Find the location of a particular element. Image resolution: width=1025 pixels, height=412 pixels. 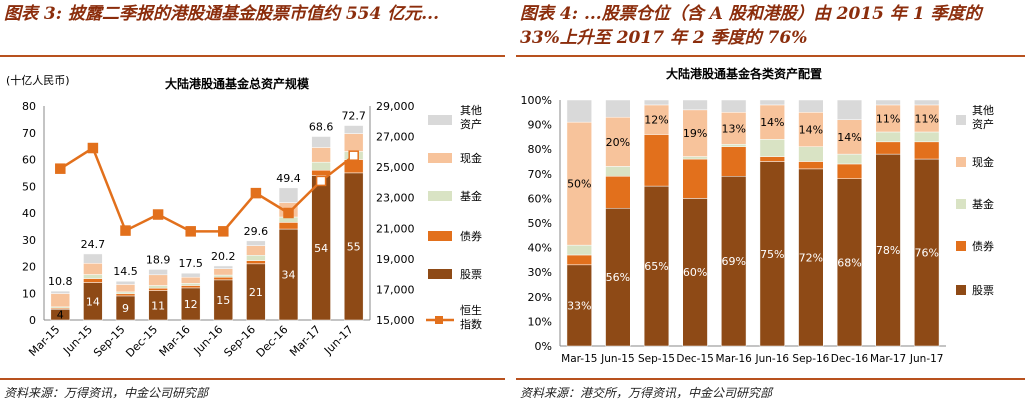

left-y2-tick-label: 21,000 is located at coordinates (395, 228).